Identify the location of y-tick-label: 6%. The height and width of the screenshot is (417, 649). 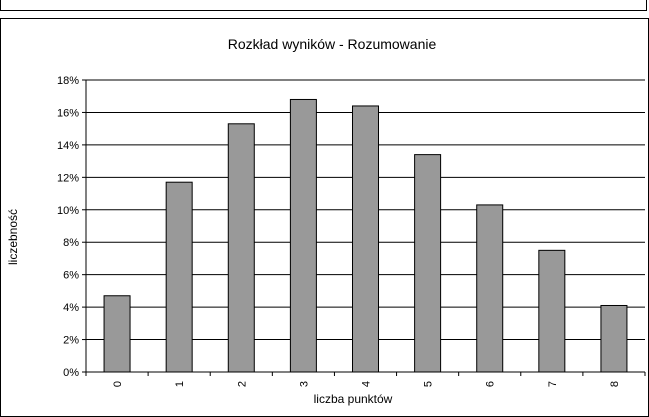
(71, 276).